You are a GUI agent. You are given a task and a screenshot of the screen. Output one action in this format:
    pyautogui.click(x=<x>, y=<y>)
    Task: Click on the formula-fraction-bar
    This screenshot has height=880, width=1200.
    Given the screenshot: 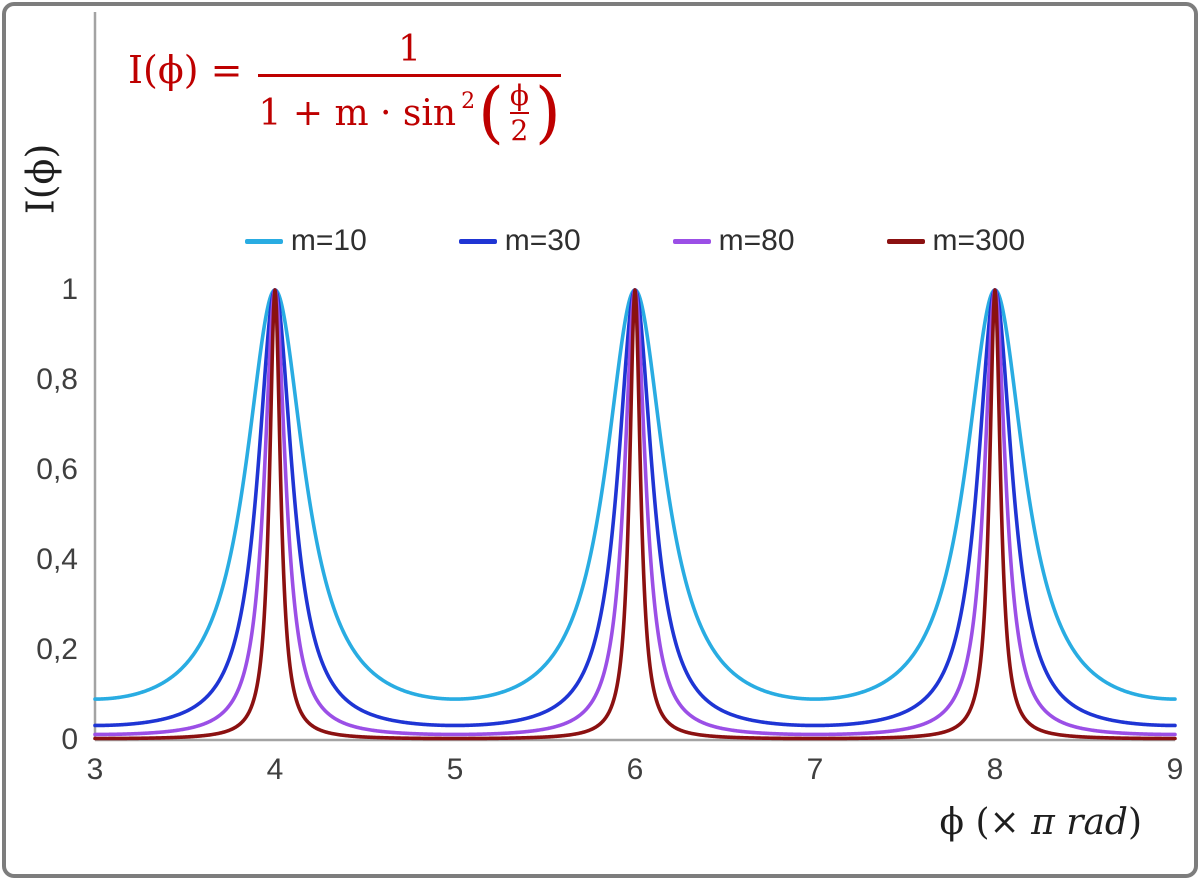 What is the action you would take?
    pyautogui.click(x=409, y=75)
    